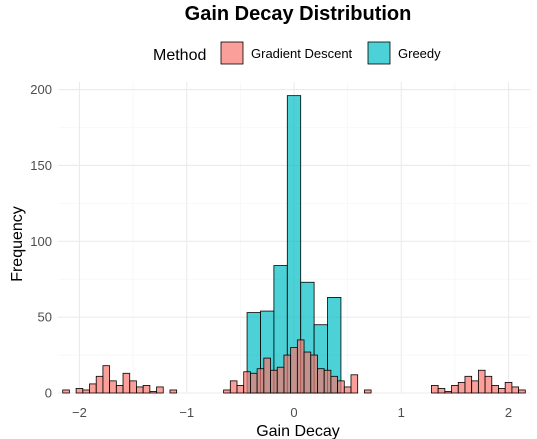 Image resolution: width=537 pixels, height=439 pixels. I want to click on y-tick-label: 50, so click(45, 317).